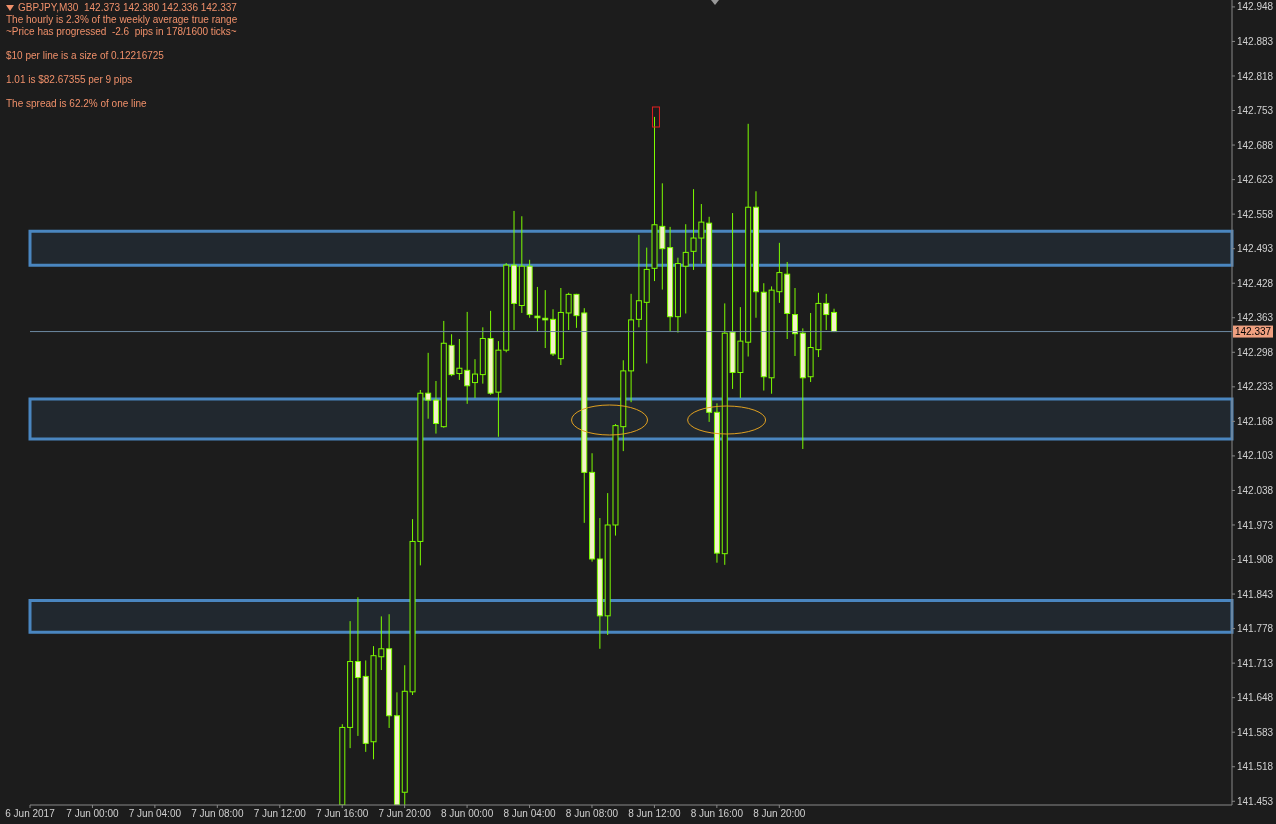 This screenshot has height=824, width=1276. Describe the element at coordinates (1255, 490) in the screenshot. I see `y-tick-label: 142.038` at that location.